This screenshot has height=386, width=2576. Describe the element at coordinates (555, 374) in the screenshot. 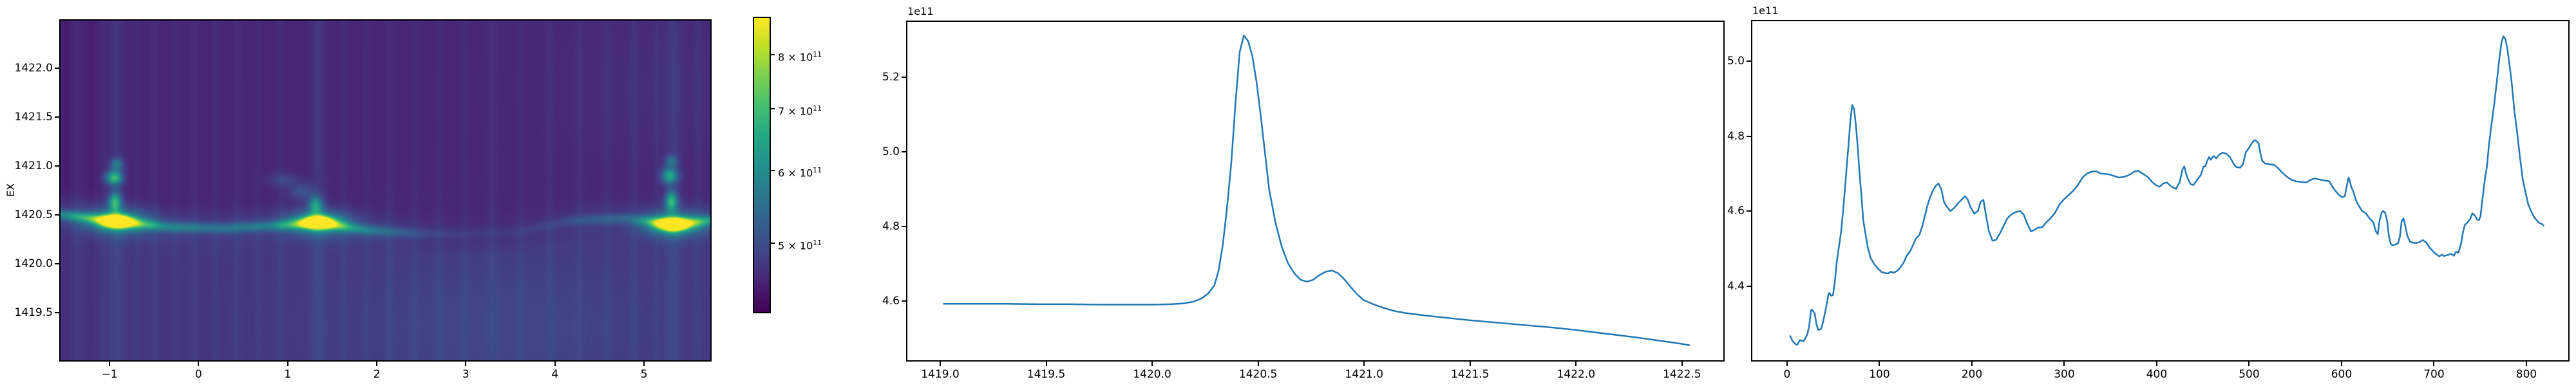

I see `x-tick-label: 4` at that location.